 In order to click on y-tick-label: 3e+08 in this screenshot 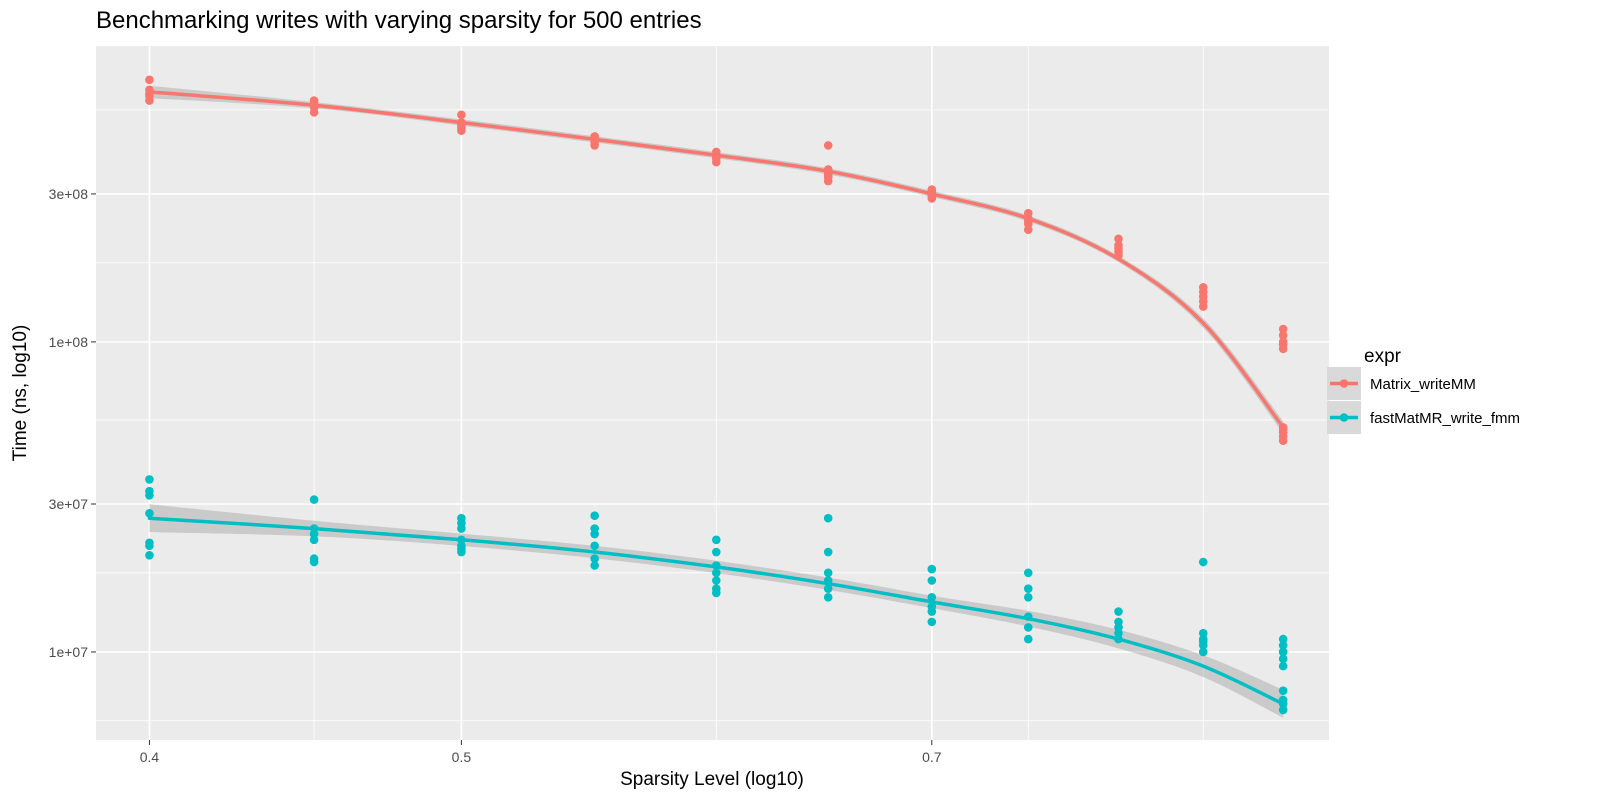, I will do `click(69, 194)`.